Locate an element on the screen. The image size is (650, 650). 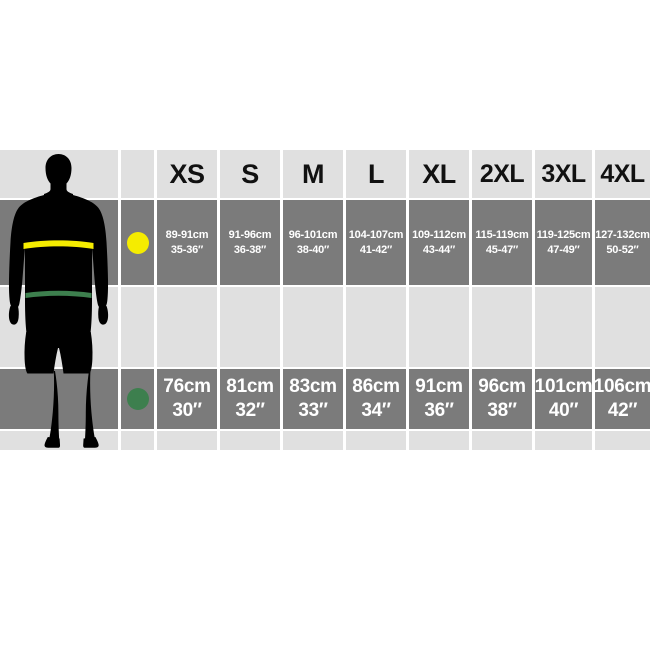
size-header-label: 3XL is located at coordinates (563, 173).